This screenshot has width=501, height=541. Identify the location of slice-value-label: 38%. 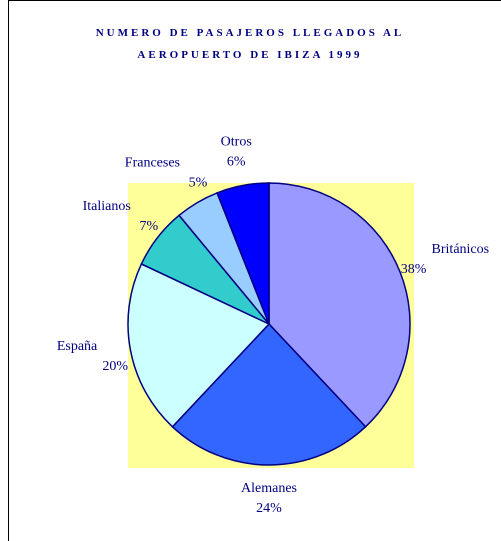
(414, 269).